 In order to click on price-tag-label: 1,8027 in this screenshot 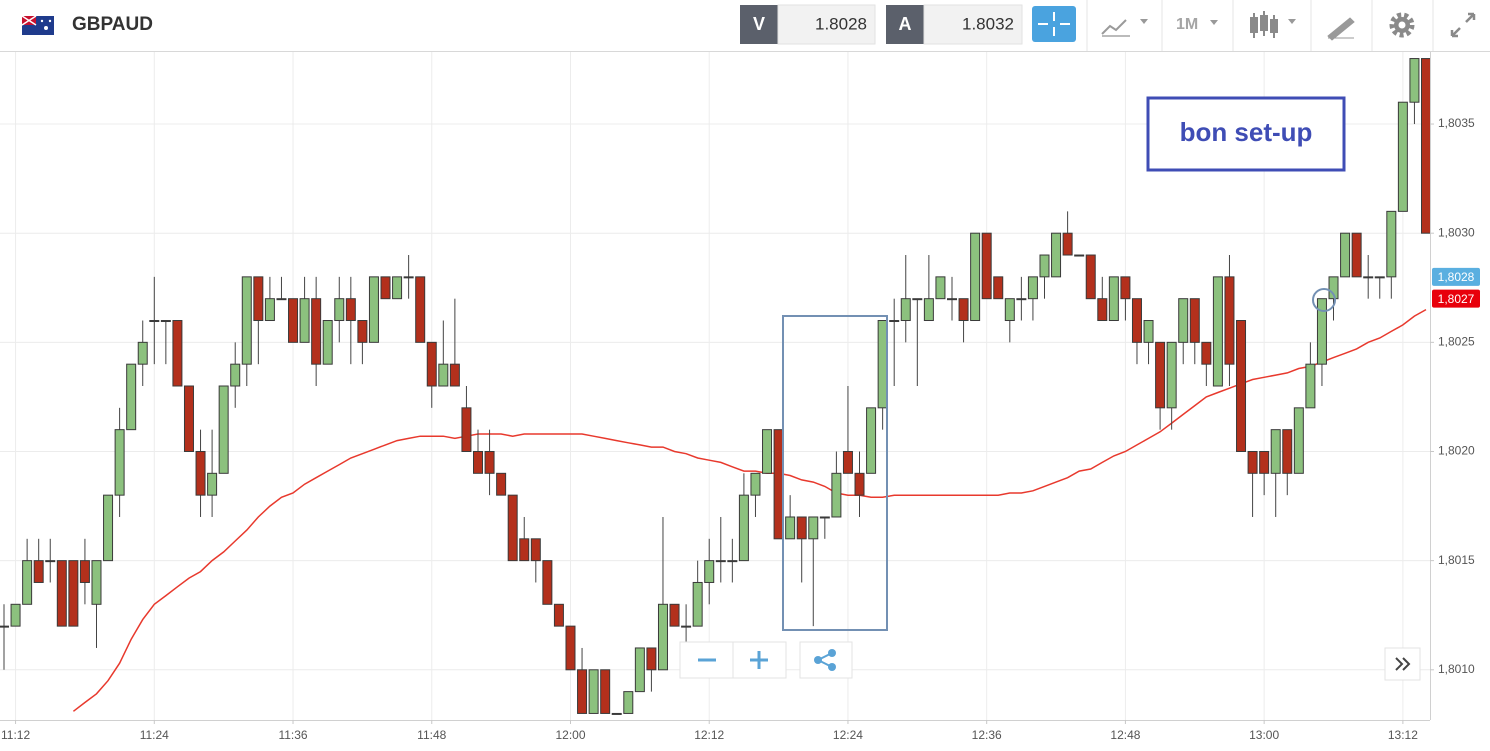, I will do `click(1456, 299)`.